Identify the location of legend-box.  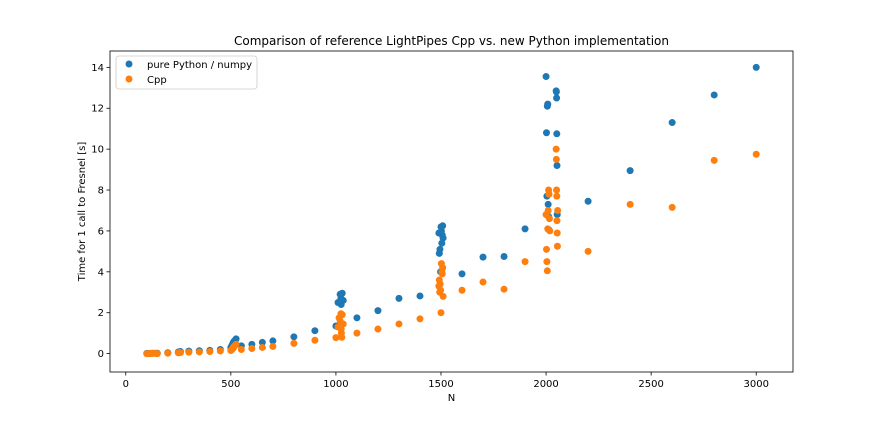
(186, 72).